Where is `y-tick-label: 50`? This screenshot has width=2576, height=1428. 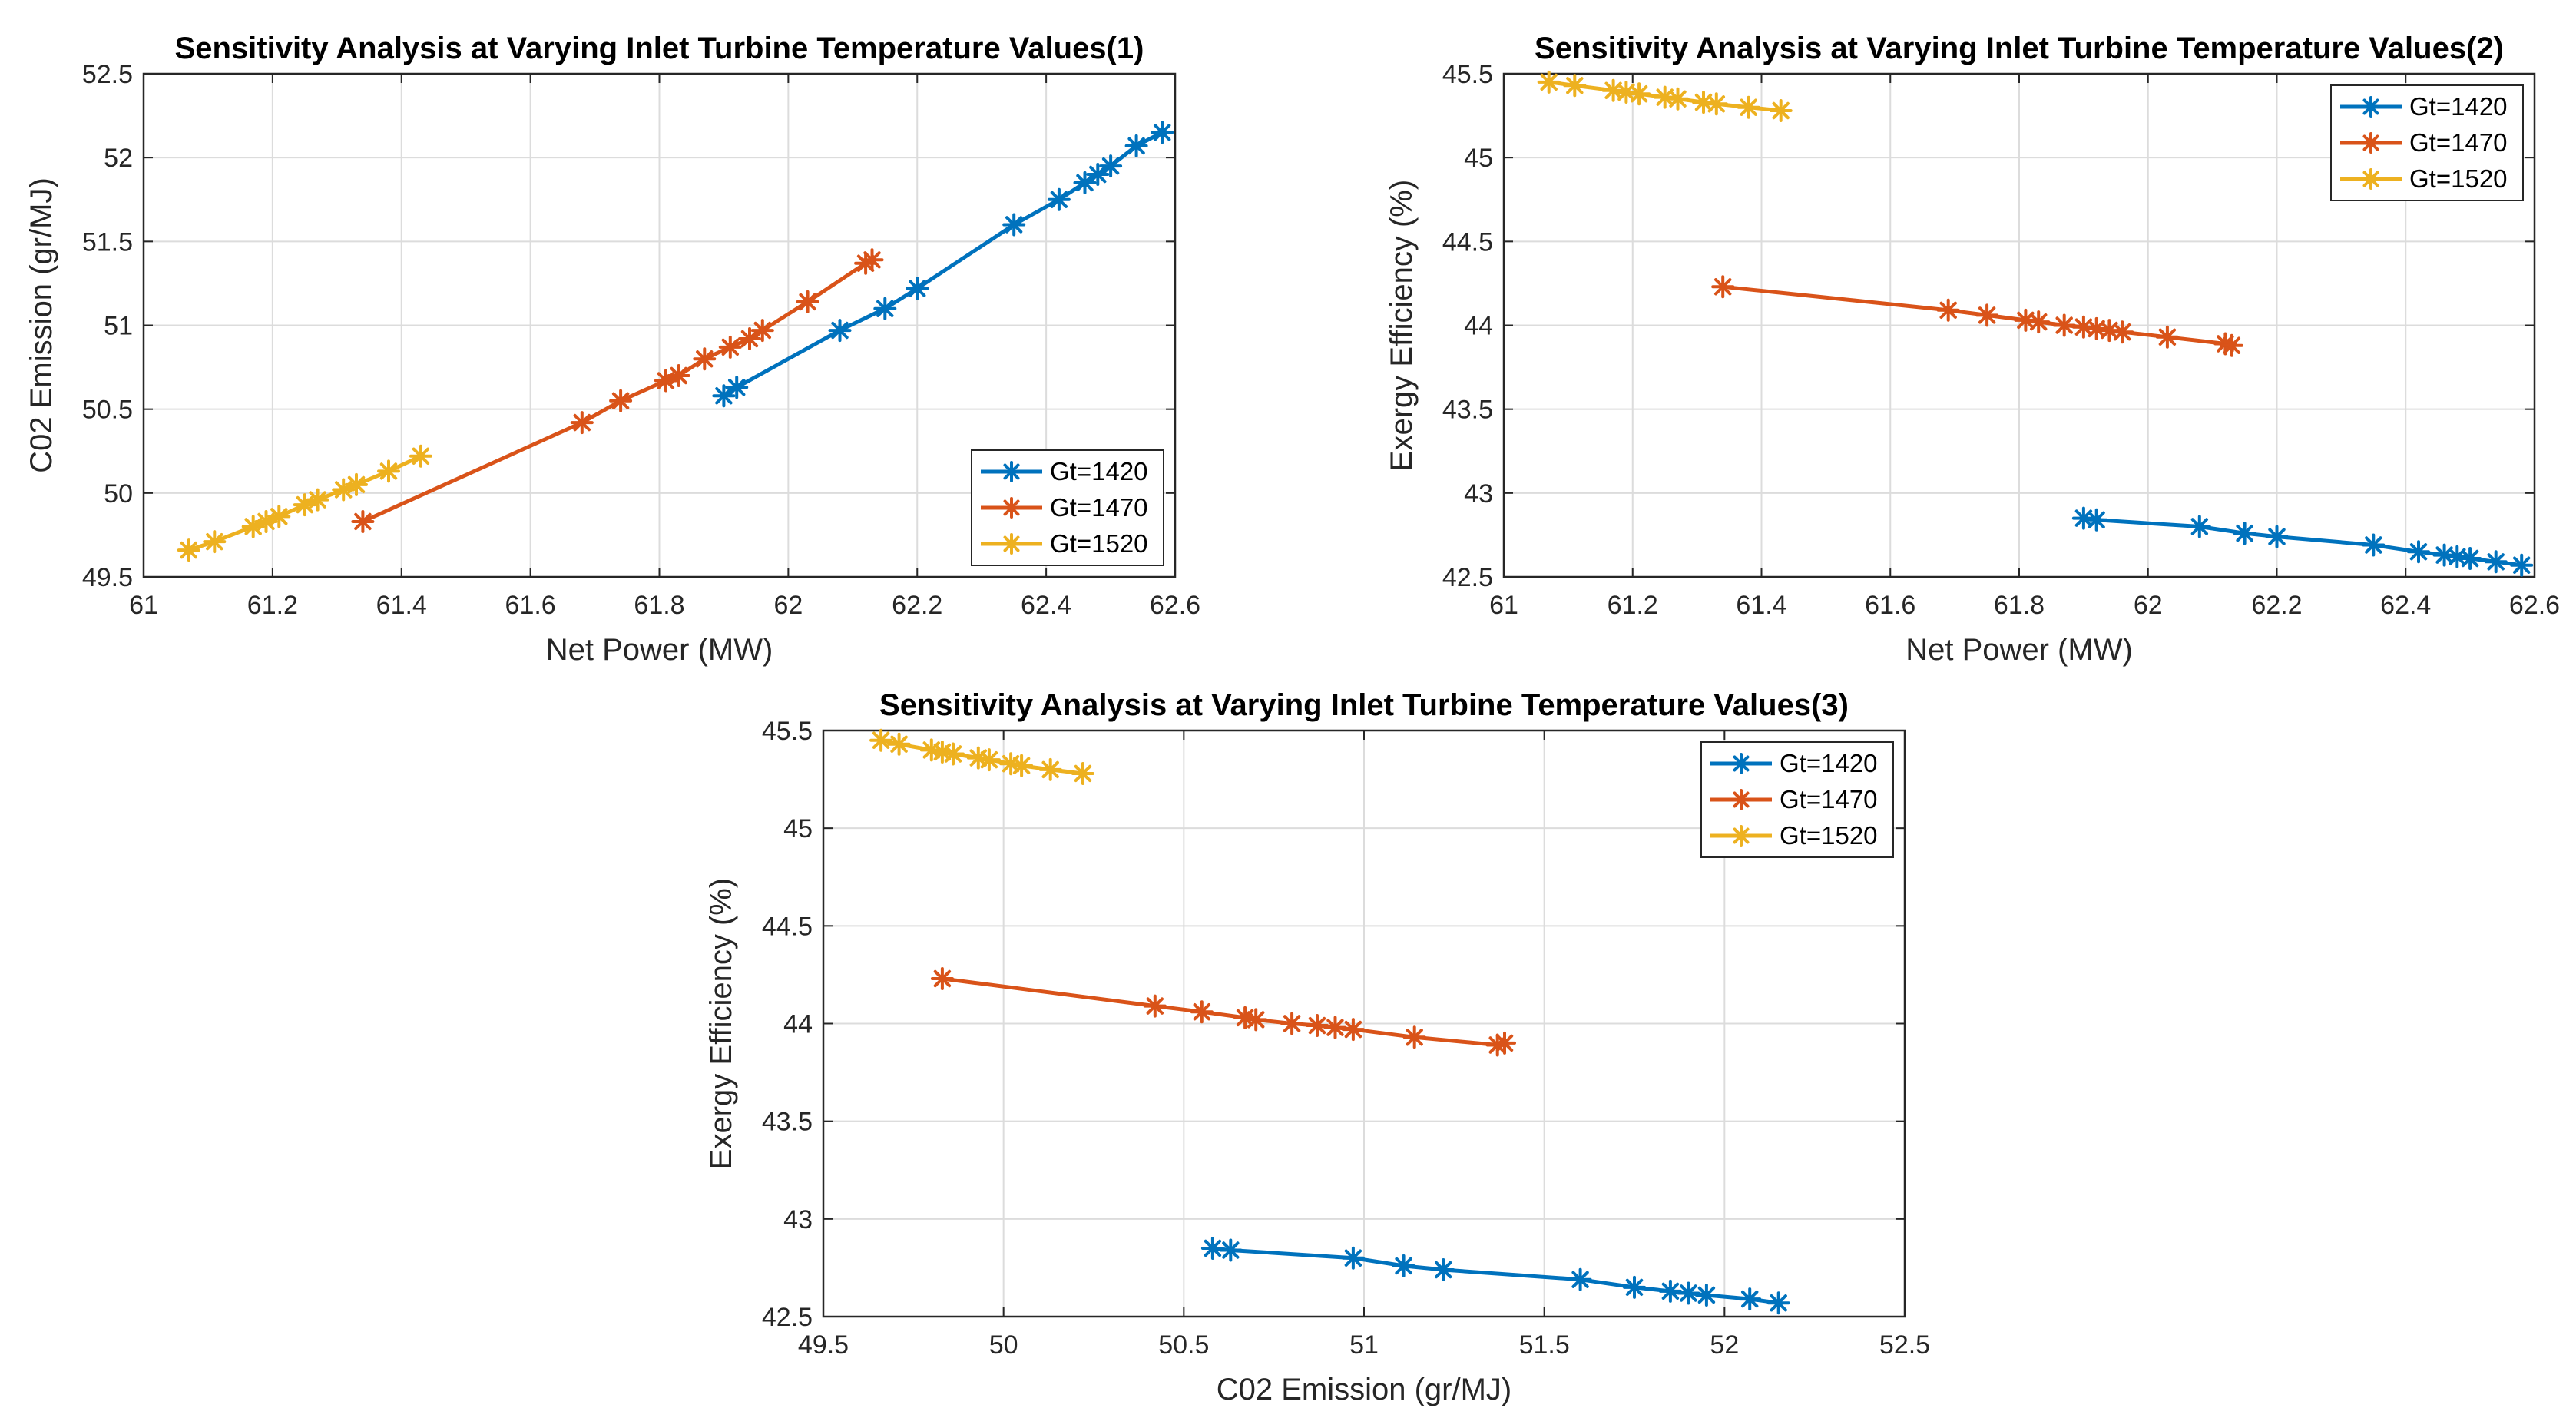 y-tick-label: 50 is located at coordinates (119, 494).